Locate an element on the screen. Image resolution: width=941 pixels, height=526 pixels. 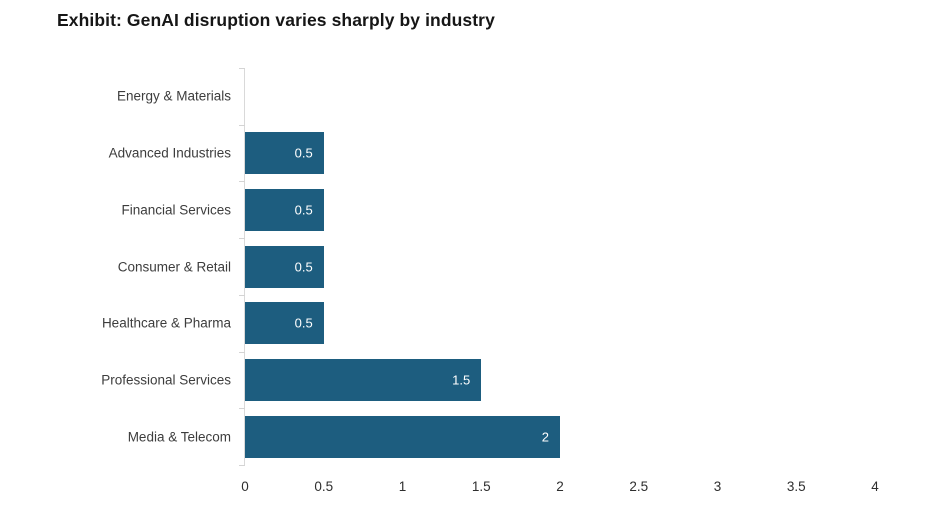
bar-row: Energy & Materials is located at coordinates (496, 96).